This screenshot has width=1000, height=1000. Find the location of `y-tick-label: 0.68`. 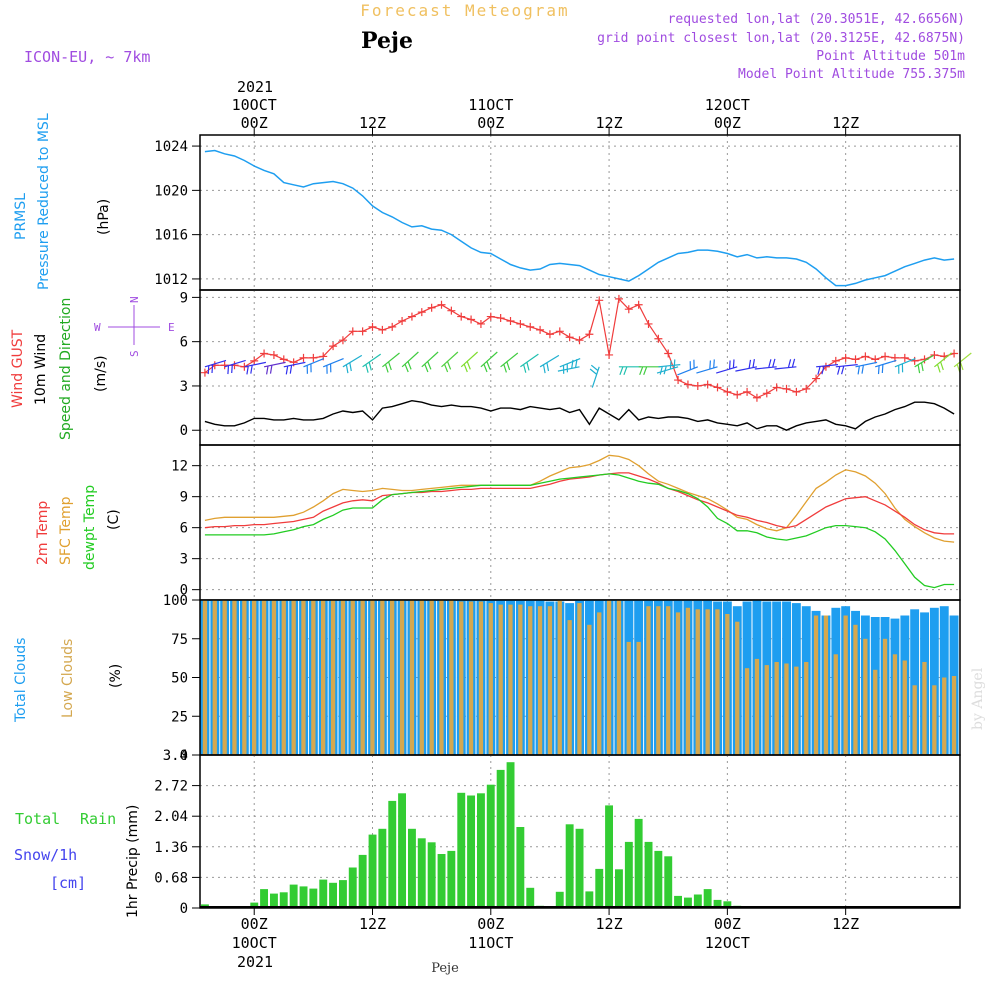

y-tick-label: 0.68 is located at coordinates (171, 878).